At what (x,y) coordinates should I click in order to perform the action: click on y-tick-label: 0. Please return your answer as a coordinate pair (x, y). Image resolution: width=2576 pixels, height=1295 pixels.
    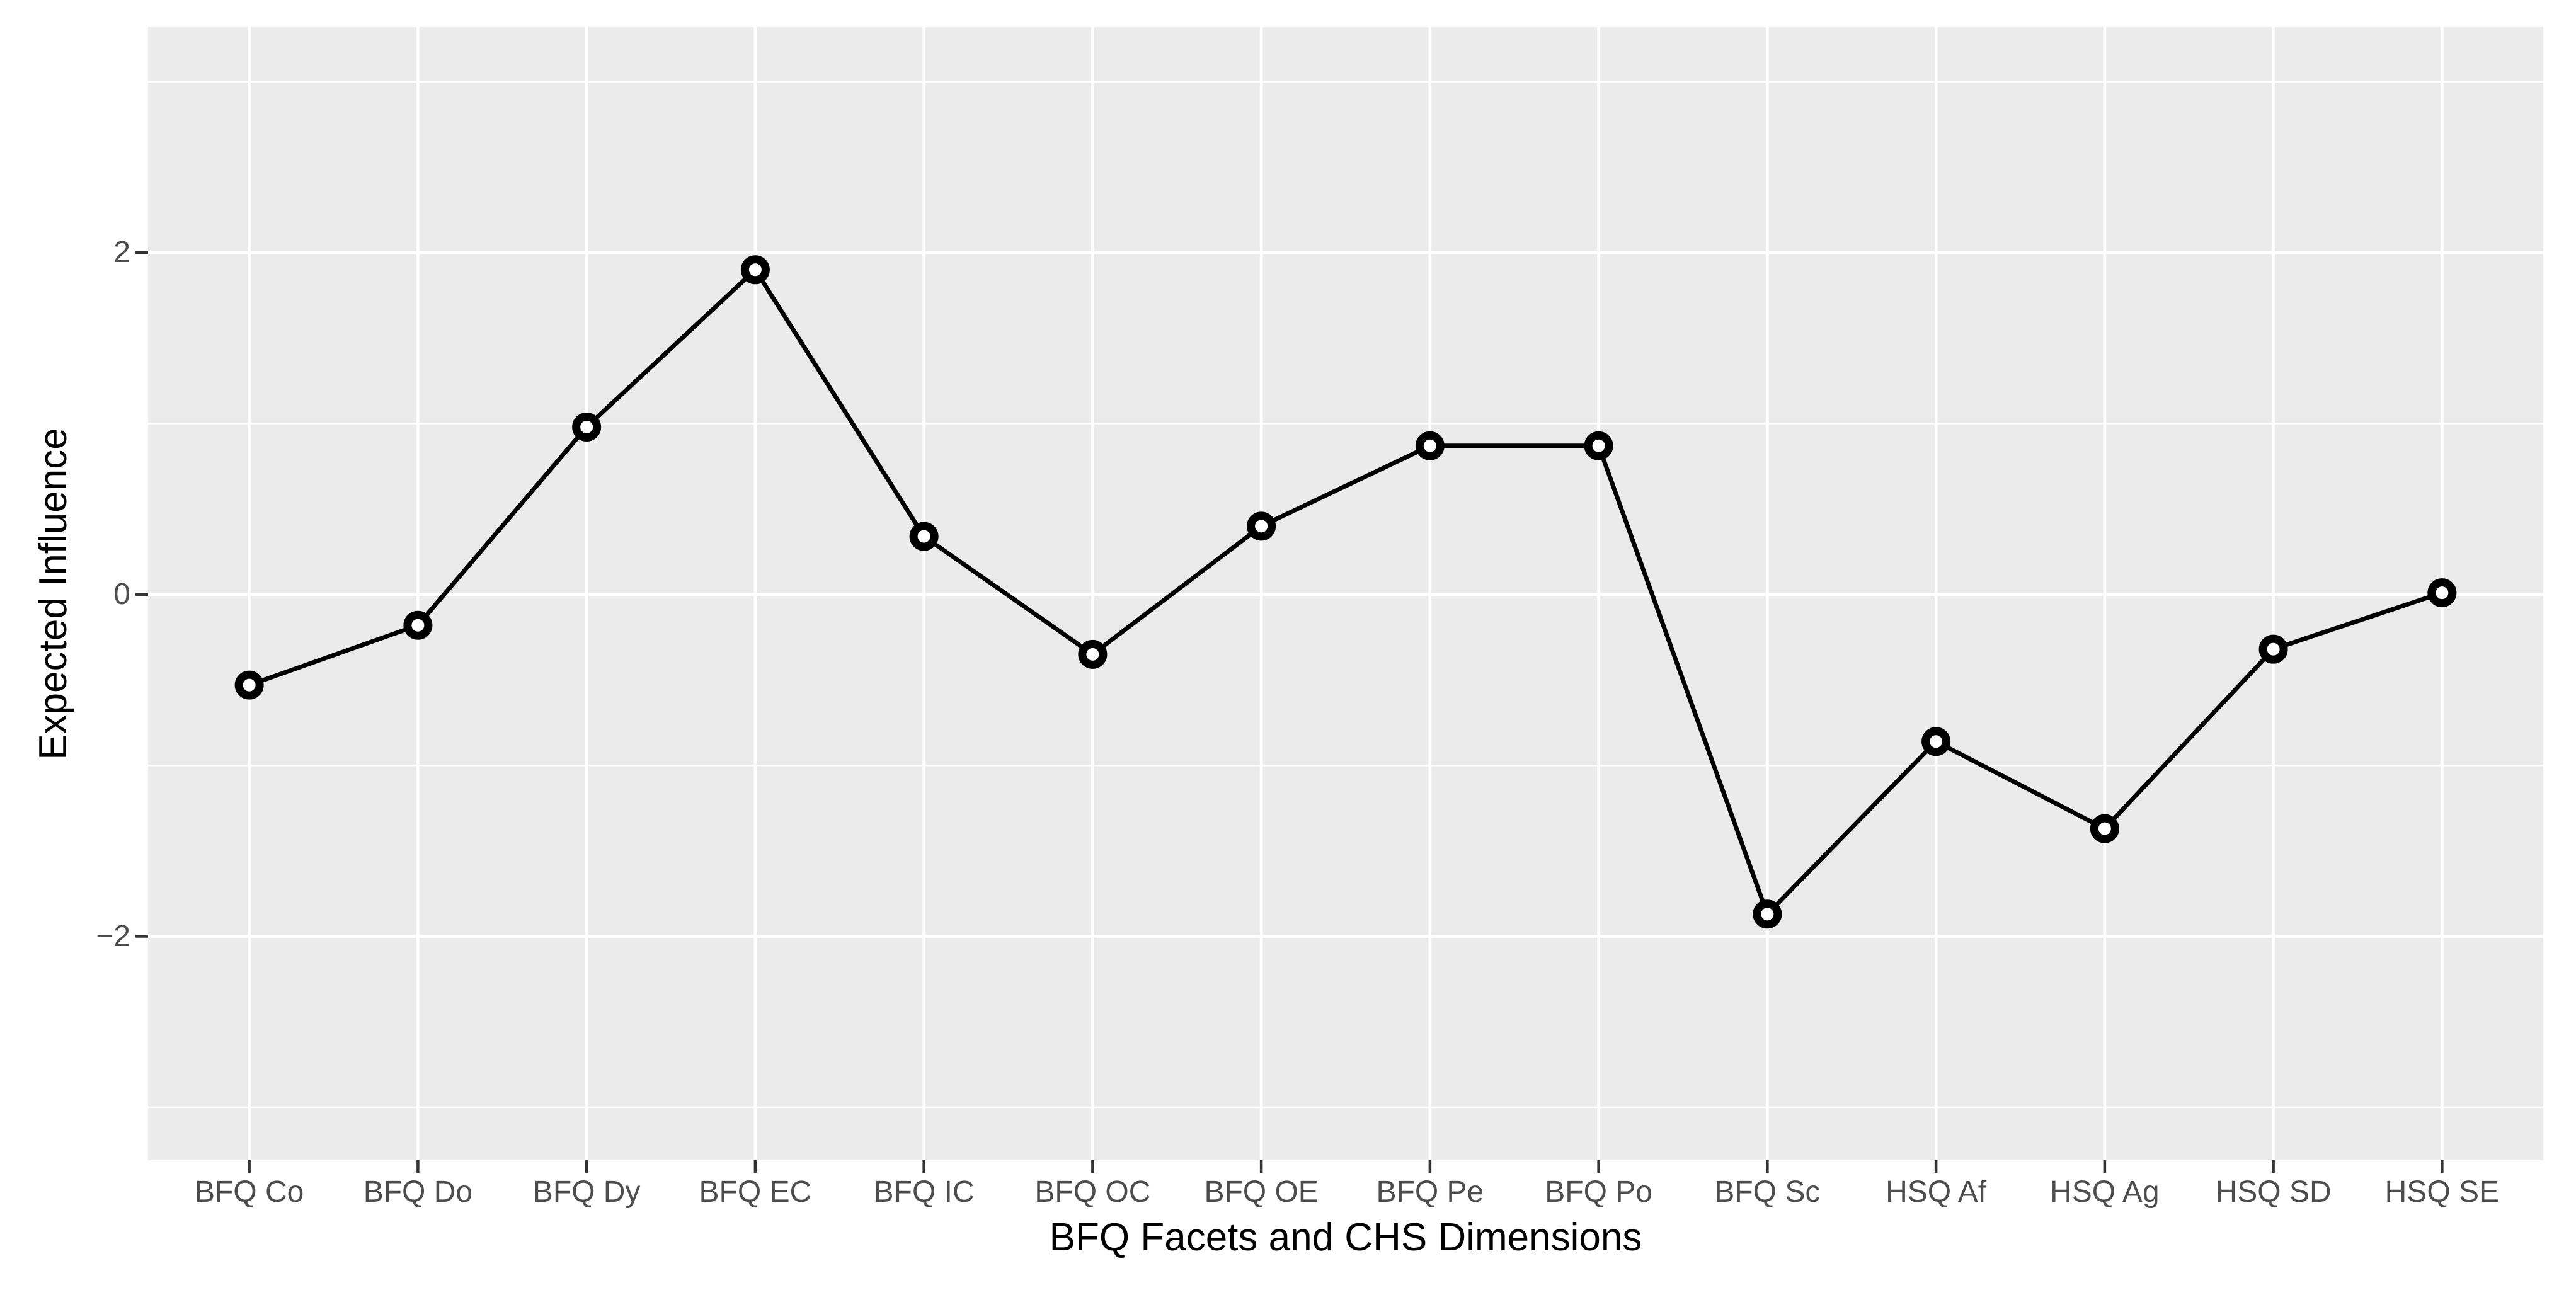
    Looking at the image, I should click on (122, 594).